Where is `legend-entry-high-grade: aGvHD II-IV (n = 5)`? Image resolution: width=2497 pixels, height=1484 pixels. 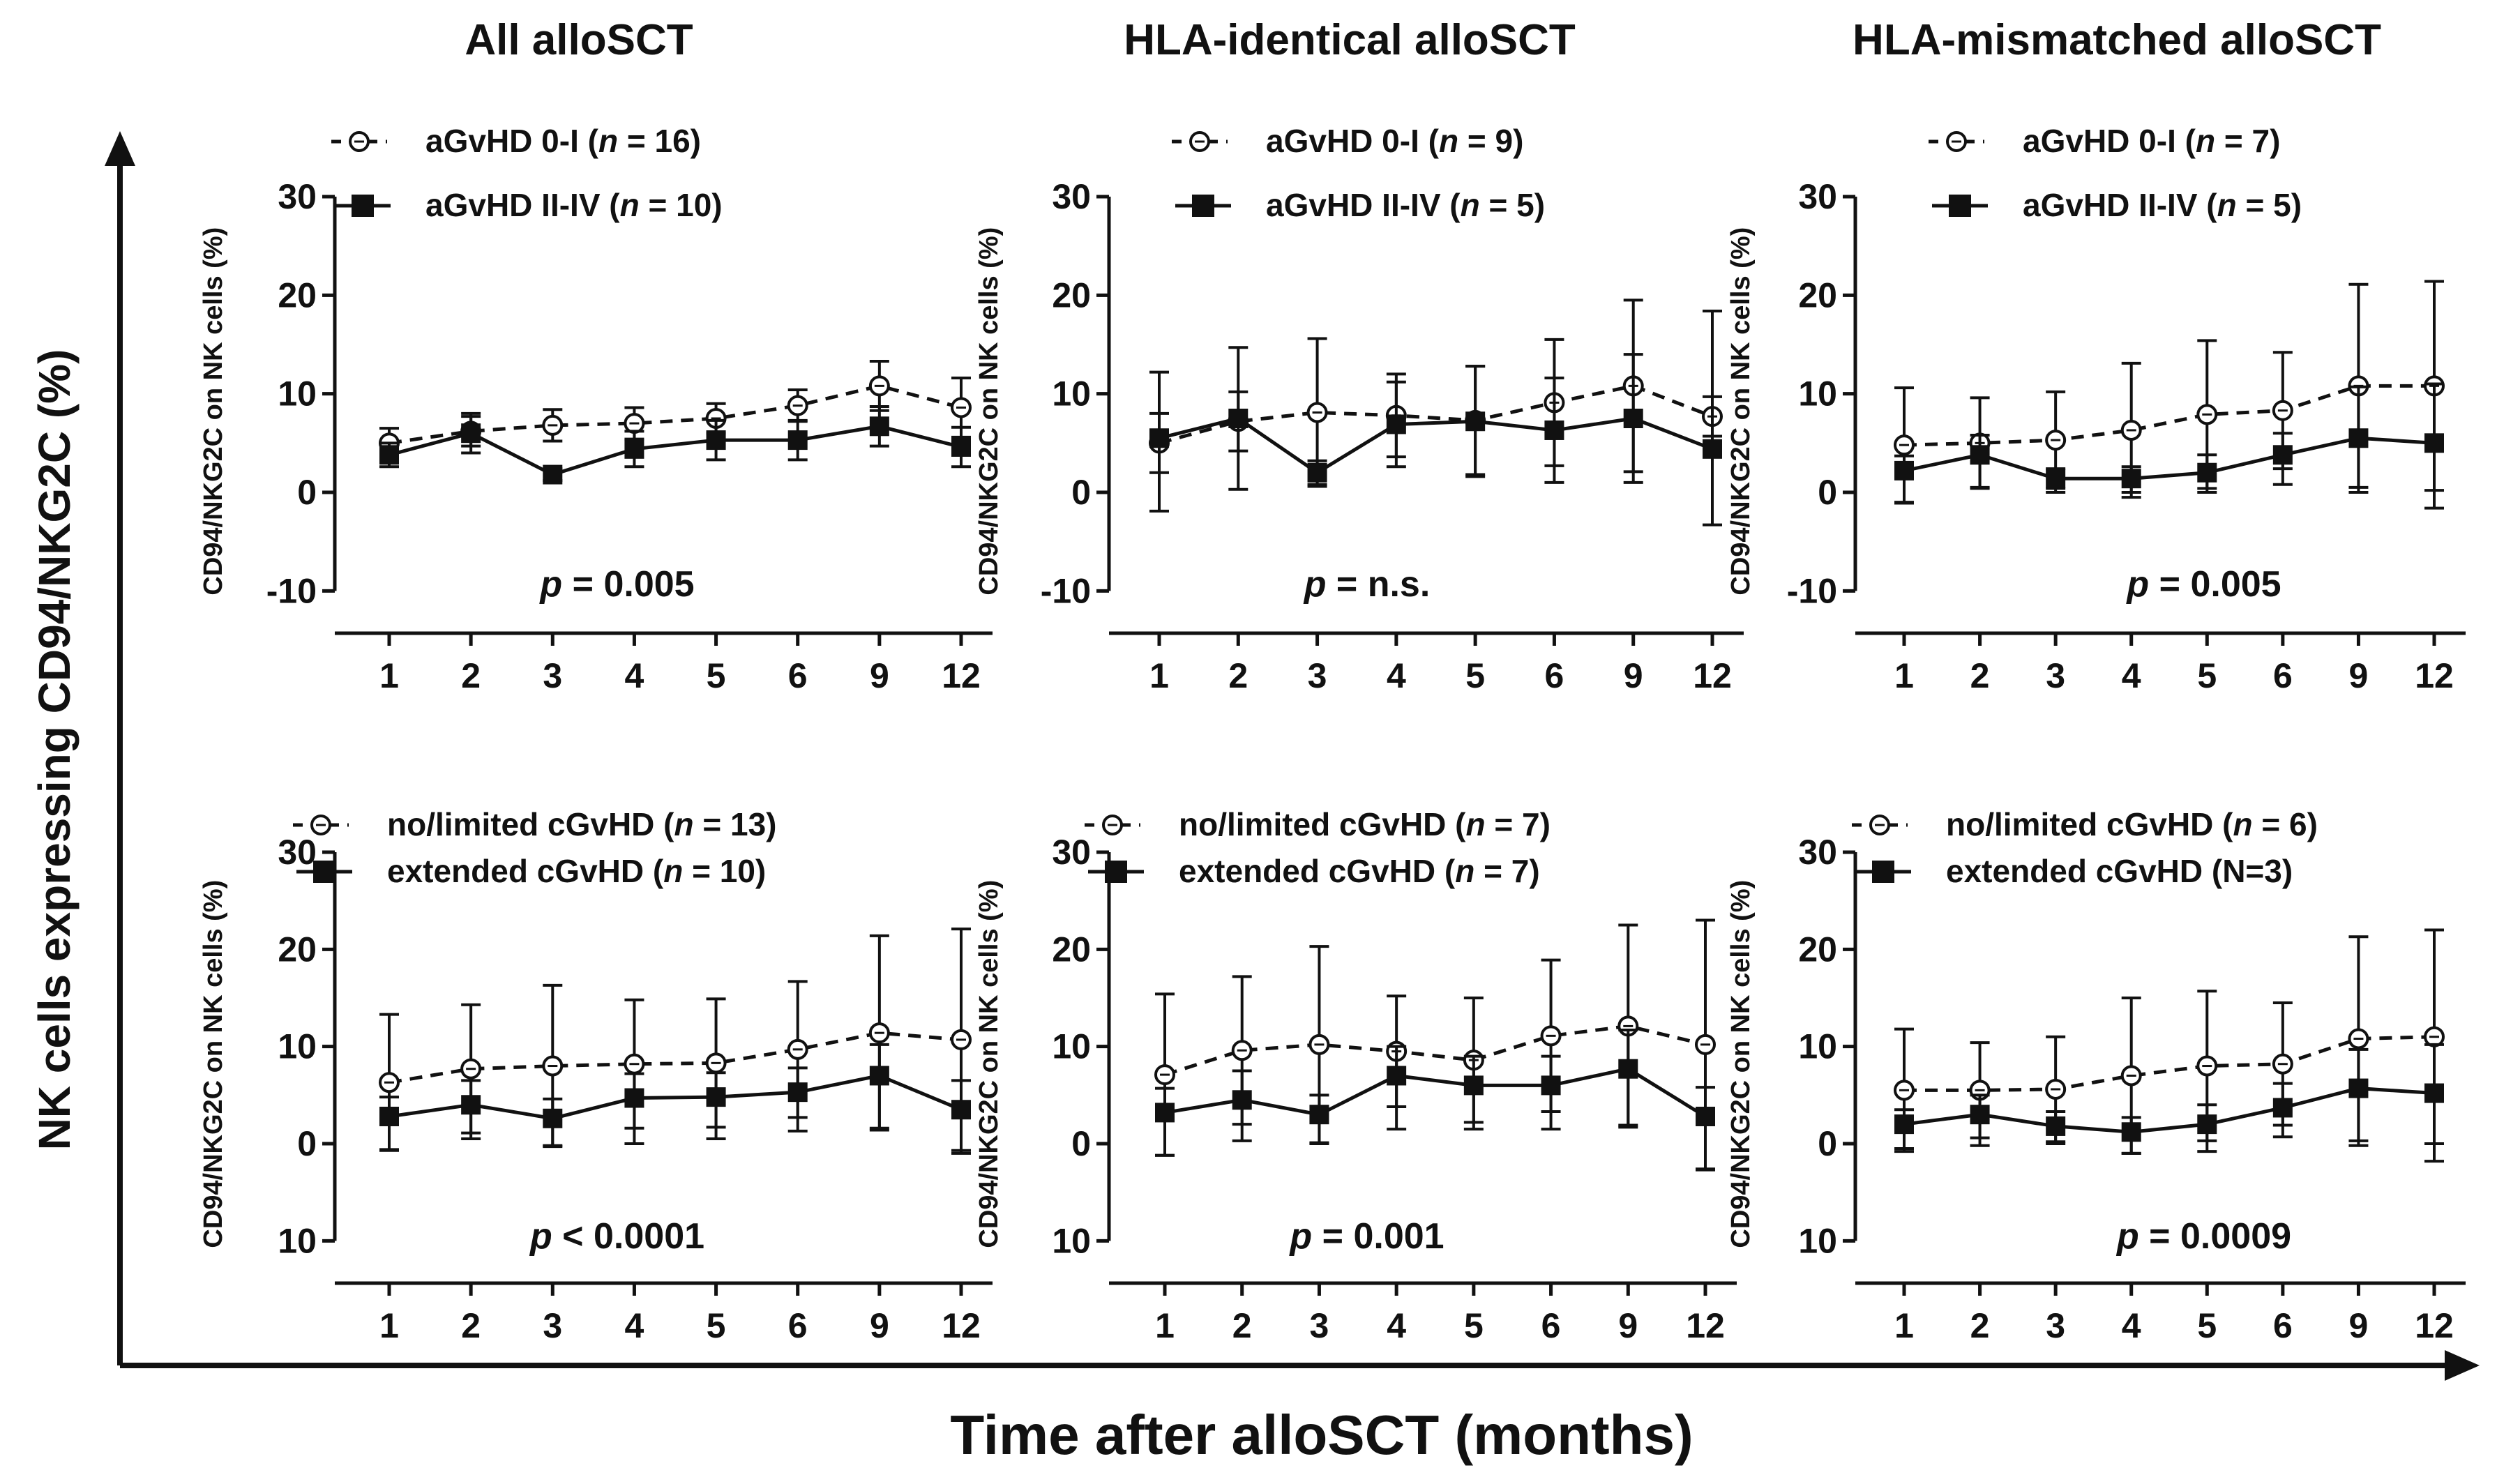
legend-entry-high-grade: aGvHD II-IV (n = 5) is located at coordinates (2117, 205).